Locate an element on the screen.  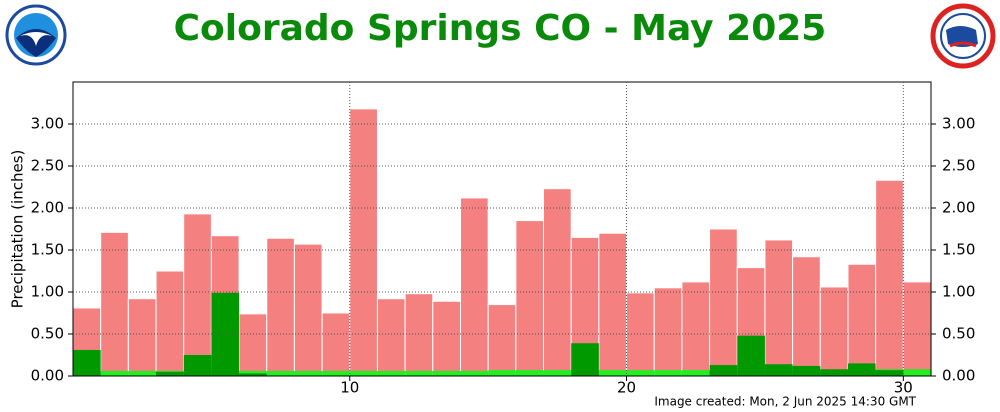
y-tick-label: 0.00 is located at coordinates (47, 376).